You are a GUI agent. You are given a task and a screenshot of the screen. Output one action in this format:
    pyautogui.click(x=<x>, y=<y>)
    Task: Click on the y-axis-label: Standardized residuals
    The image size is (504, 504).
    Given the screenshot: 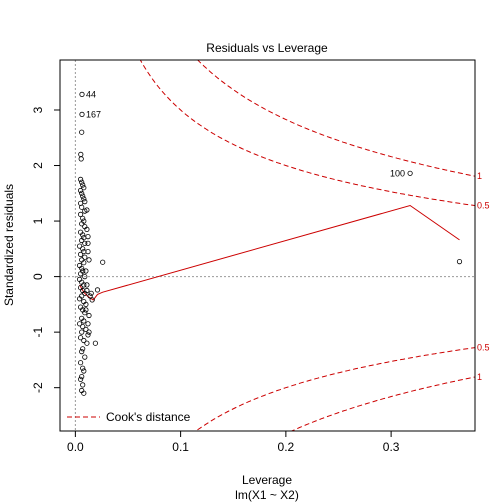 What is the action you would take?
    pyautogui.click(x=9, y=245)
    